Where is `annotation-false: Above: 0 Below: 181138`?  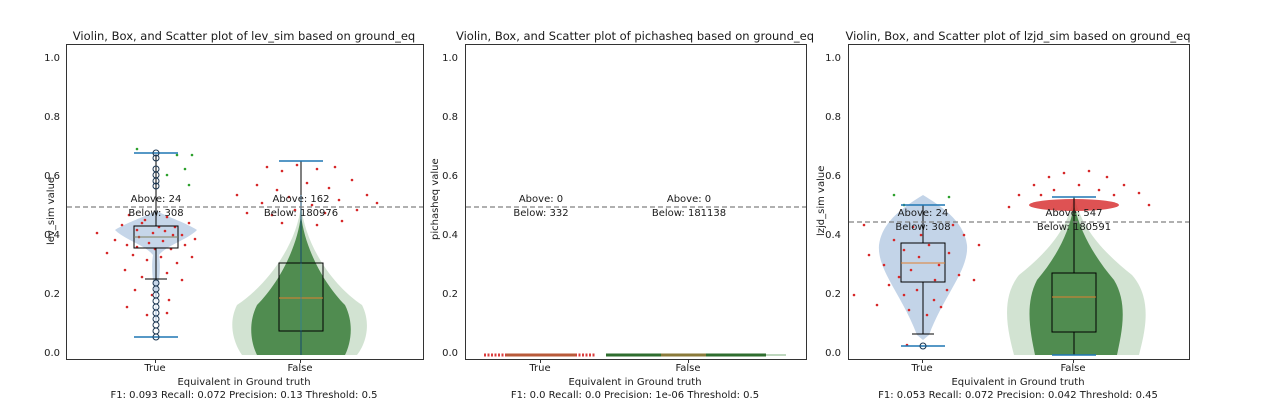
annotation-false: Above: 0 Below: 181138 is located at coordinates (689, 207).